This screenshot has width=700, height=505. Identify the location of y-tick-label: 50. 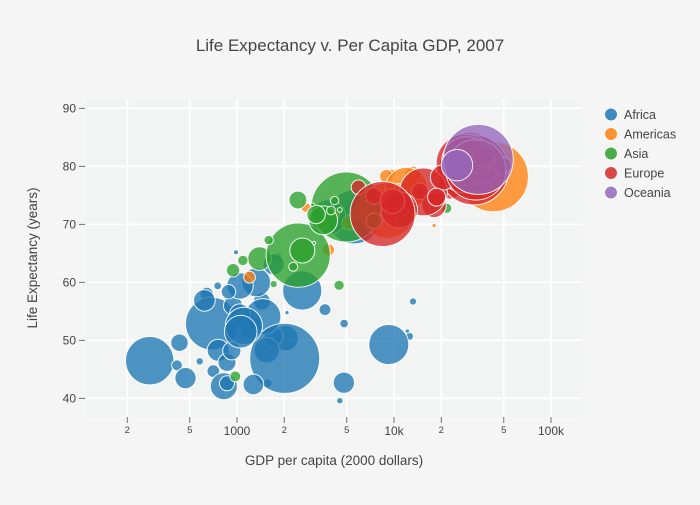
(70, 340).